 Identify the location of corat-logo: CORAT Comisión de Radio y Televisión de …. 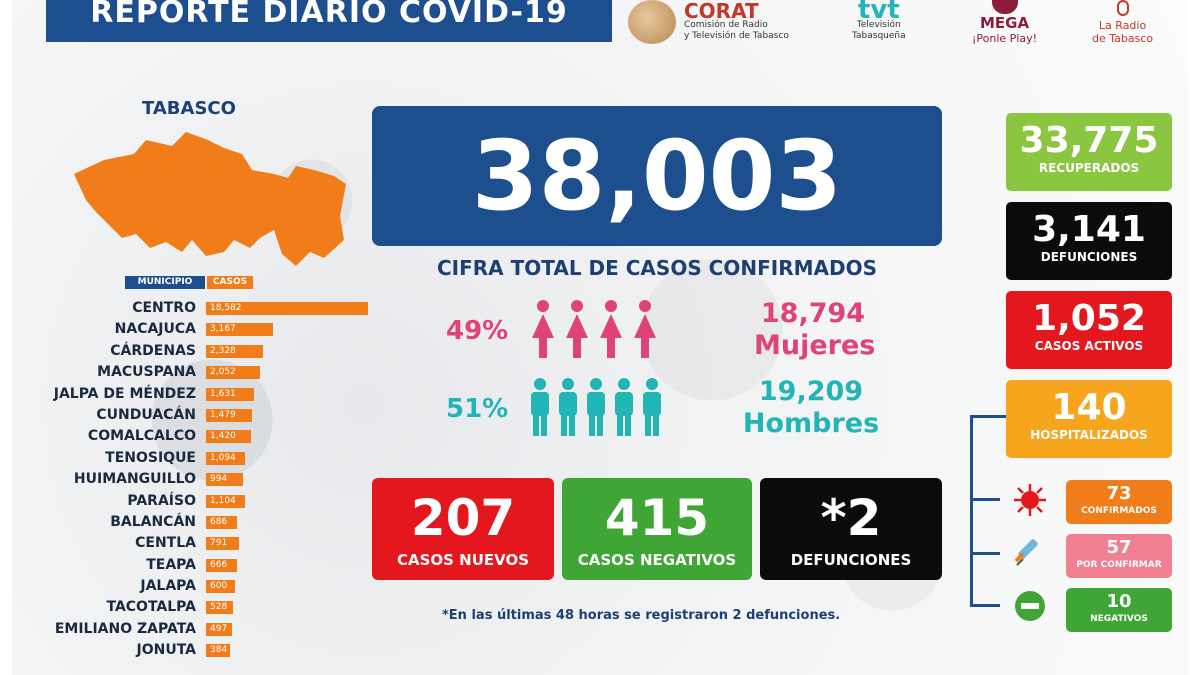
(708, 22).